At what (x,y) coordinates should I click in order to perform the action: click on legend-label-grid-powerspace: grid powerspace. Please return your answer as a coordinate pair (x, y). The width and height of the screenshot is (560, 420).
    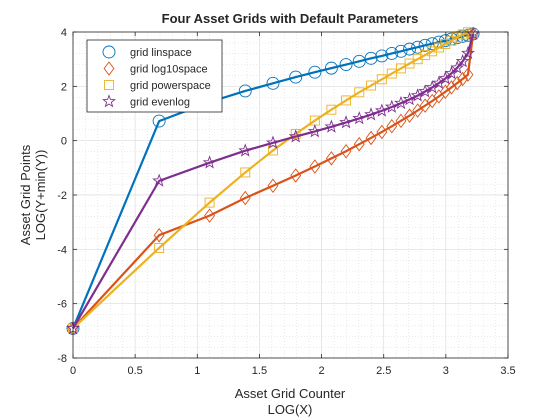
    Looking at the image, I should click on (170, 86).